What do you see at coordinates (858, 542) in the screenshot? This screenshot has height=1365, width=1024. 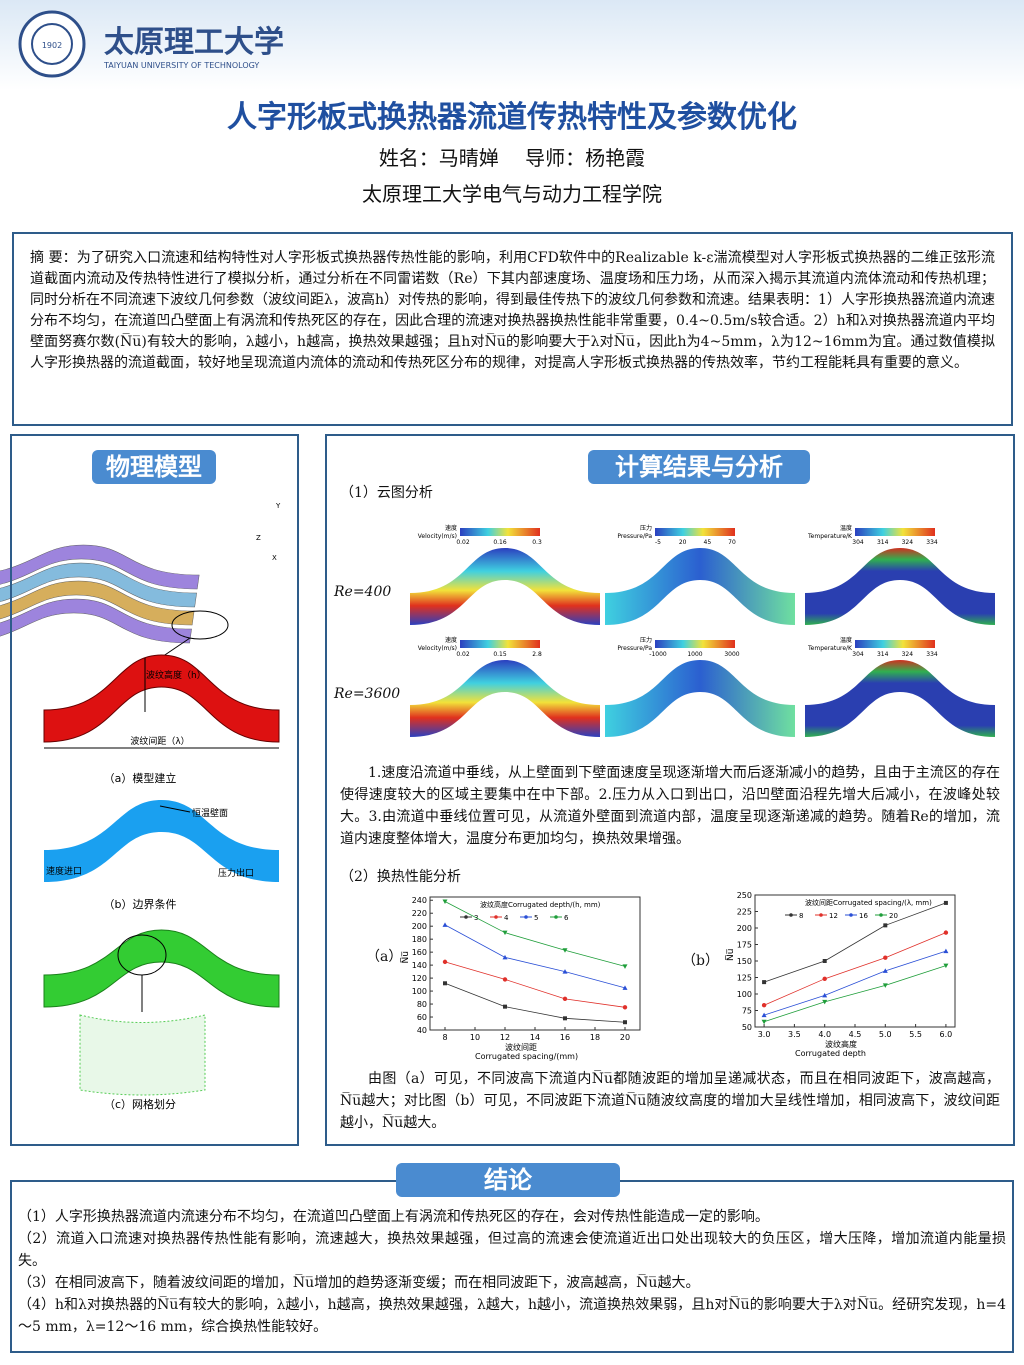 I see `colorbar-tick: 304` at bounding box center [858, 542].